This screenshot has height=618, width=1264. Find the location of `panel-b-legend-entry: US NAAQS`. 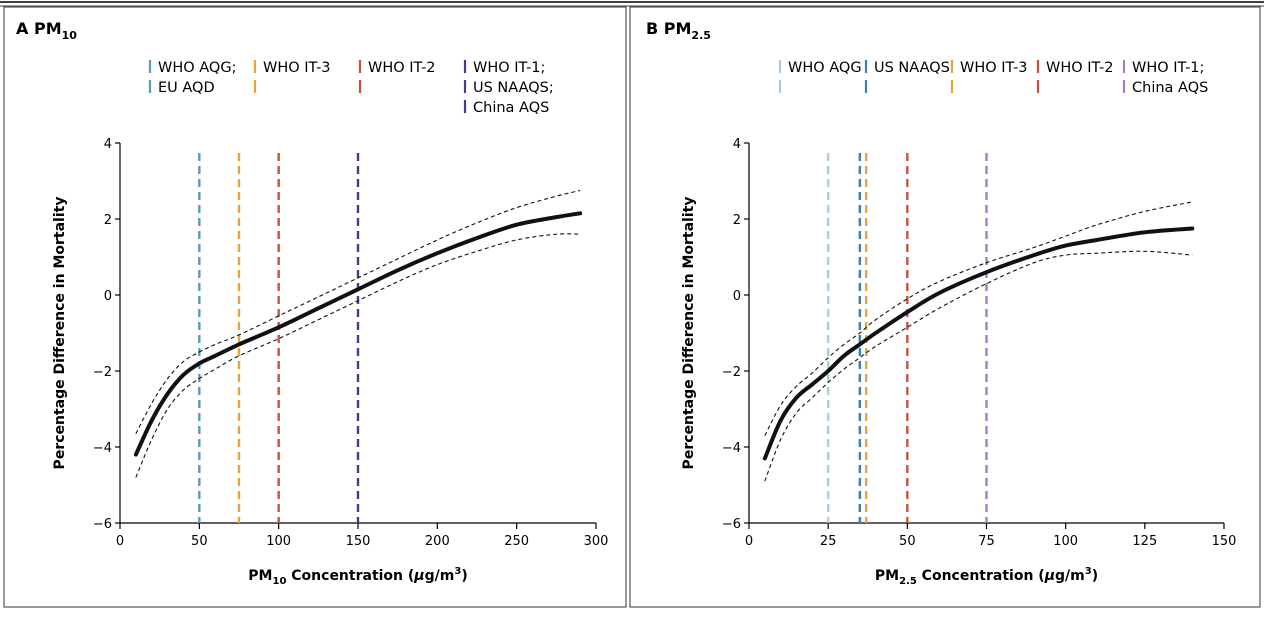

panel-b-legend-entry: US NAAQS is located at coordinates (907, 76).